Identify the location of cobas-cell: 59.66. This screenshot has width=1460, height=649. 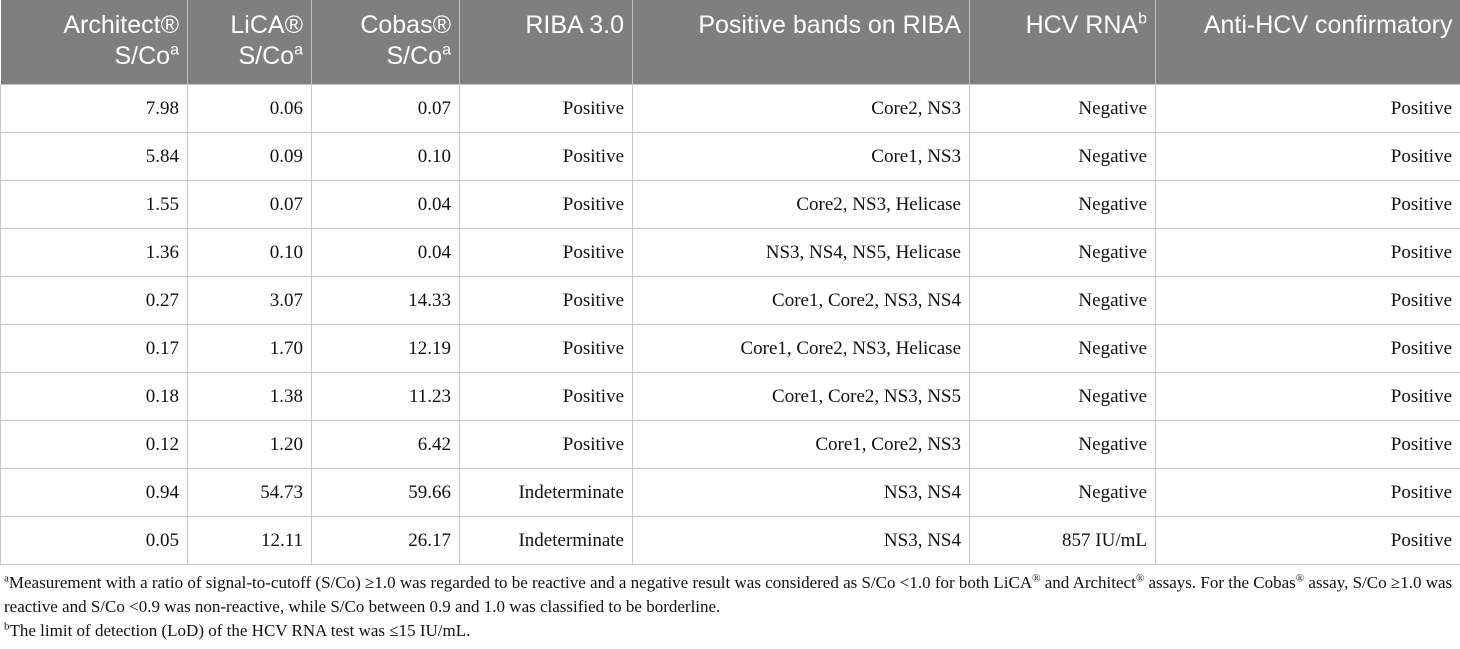
(385, 492).